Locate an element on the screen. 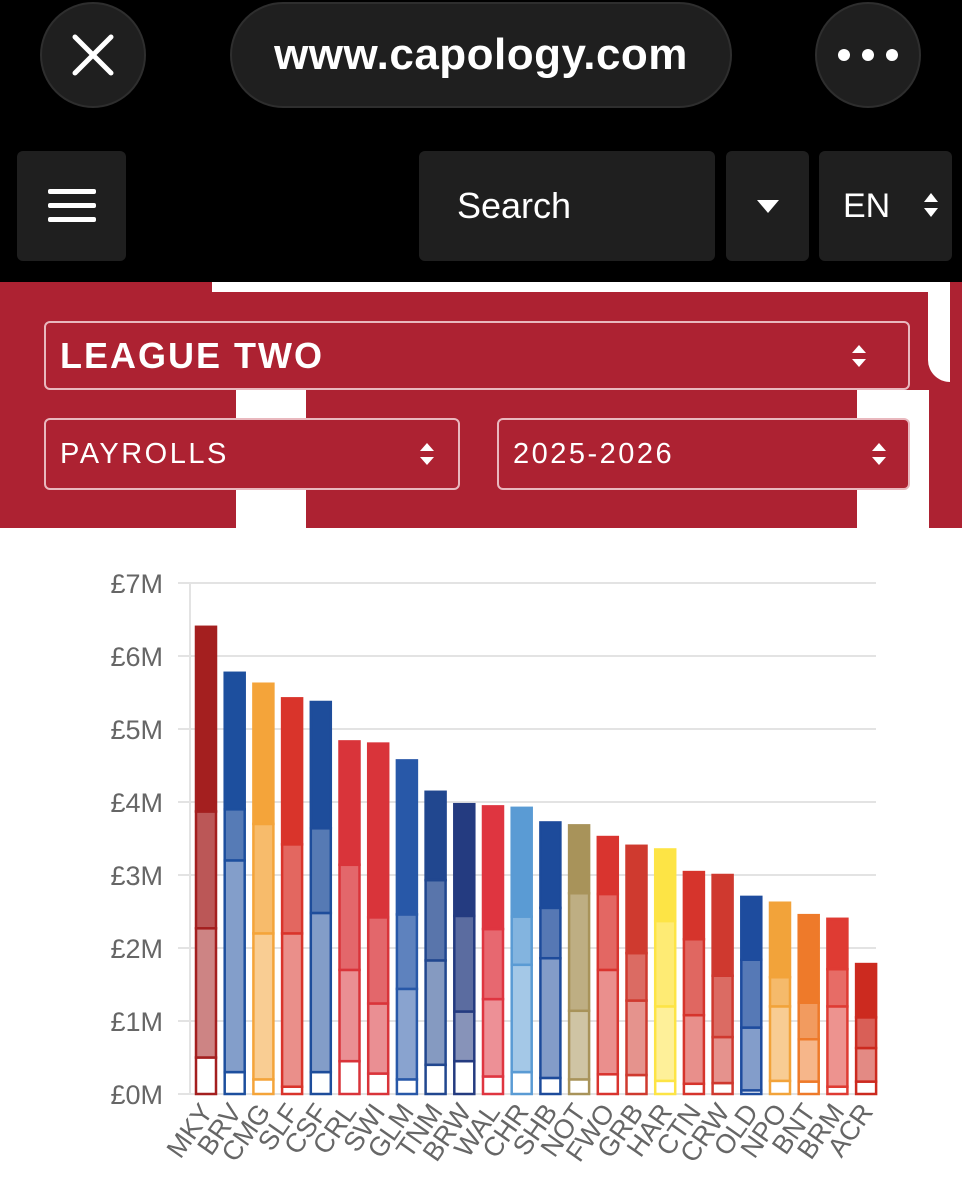 The width and height of the screenshot is (962, 1200). bar-shb is located at coordinates (550, 958).